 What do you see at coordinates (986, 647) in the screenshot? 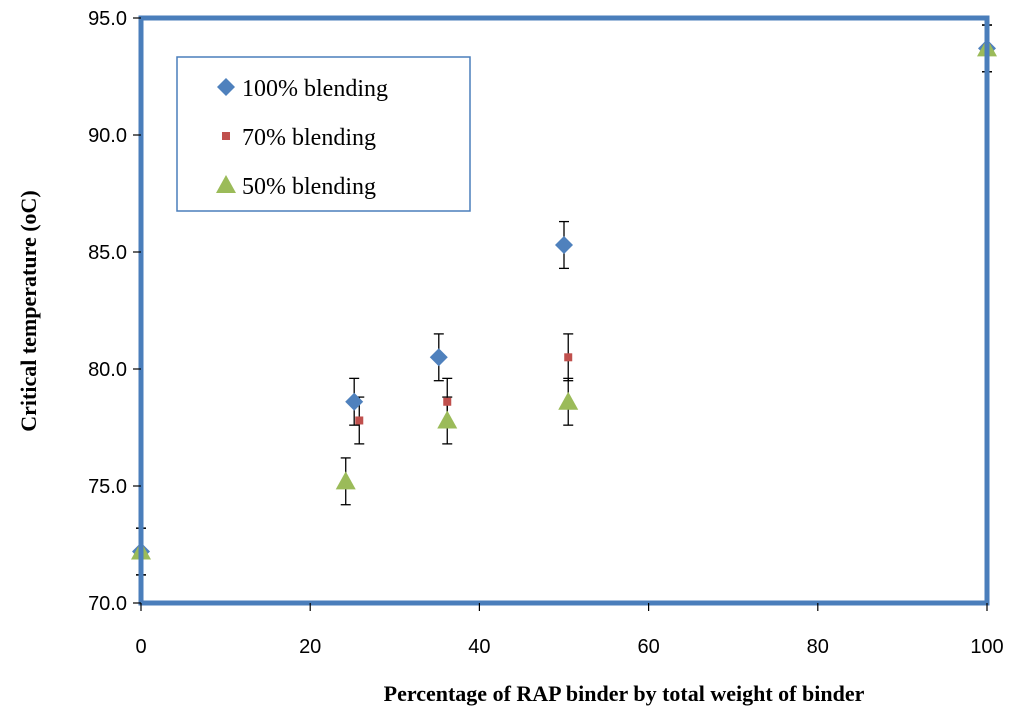
I see `x-tick-label: 100` at bounding box center [986, 647].